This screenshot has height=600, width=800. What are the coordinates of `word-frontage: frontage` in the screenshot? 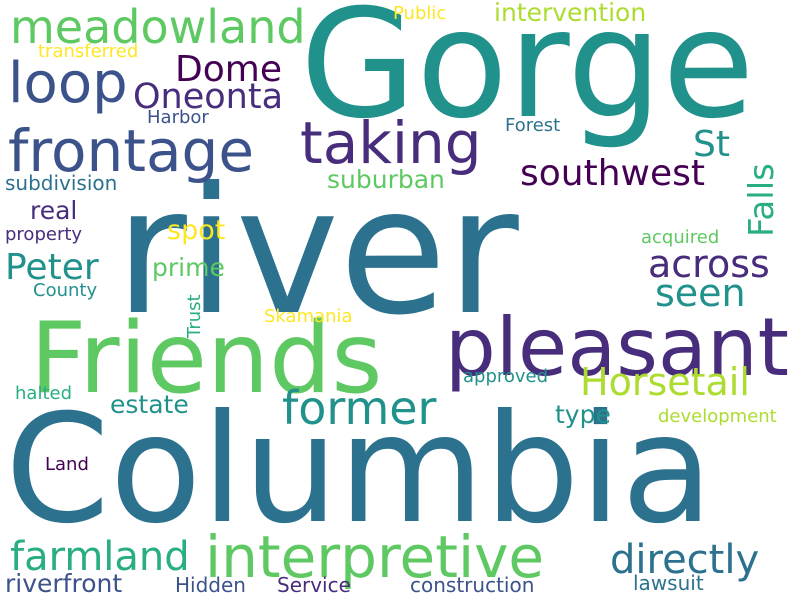 It's located at (131, 151).